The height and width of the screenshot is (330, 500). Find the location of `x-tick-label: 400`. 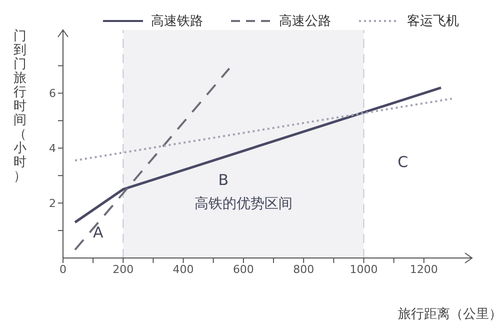

x-tick-label: 400 is located at coordinates (183, 269).